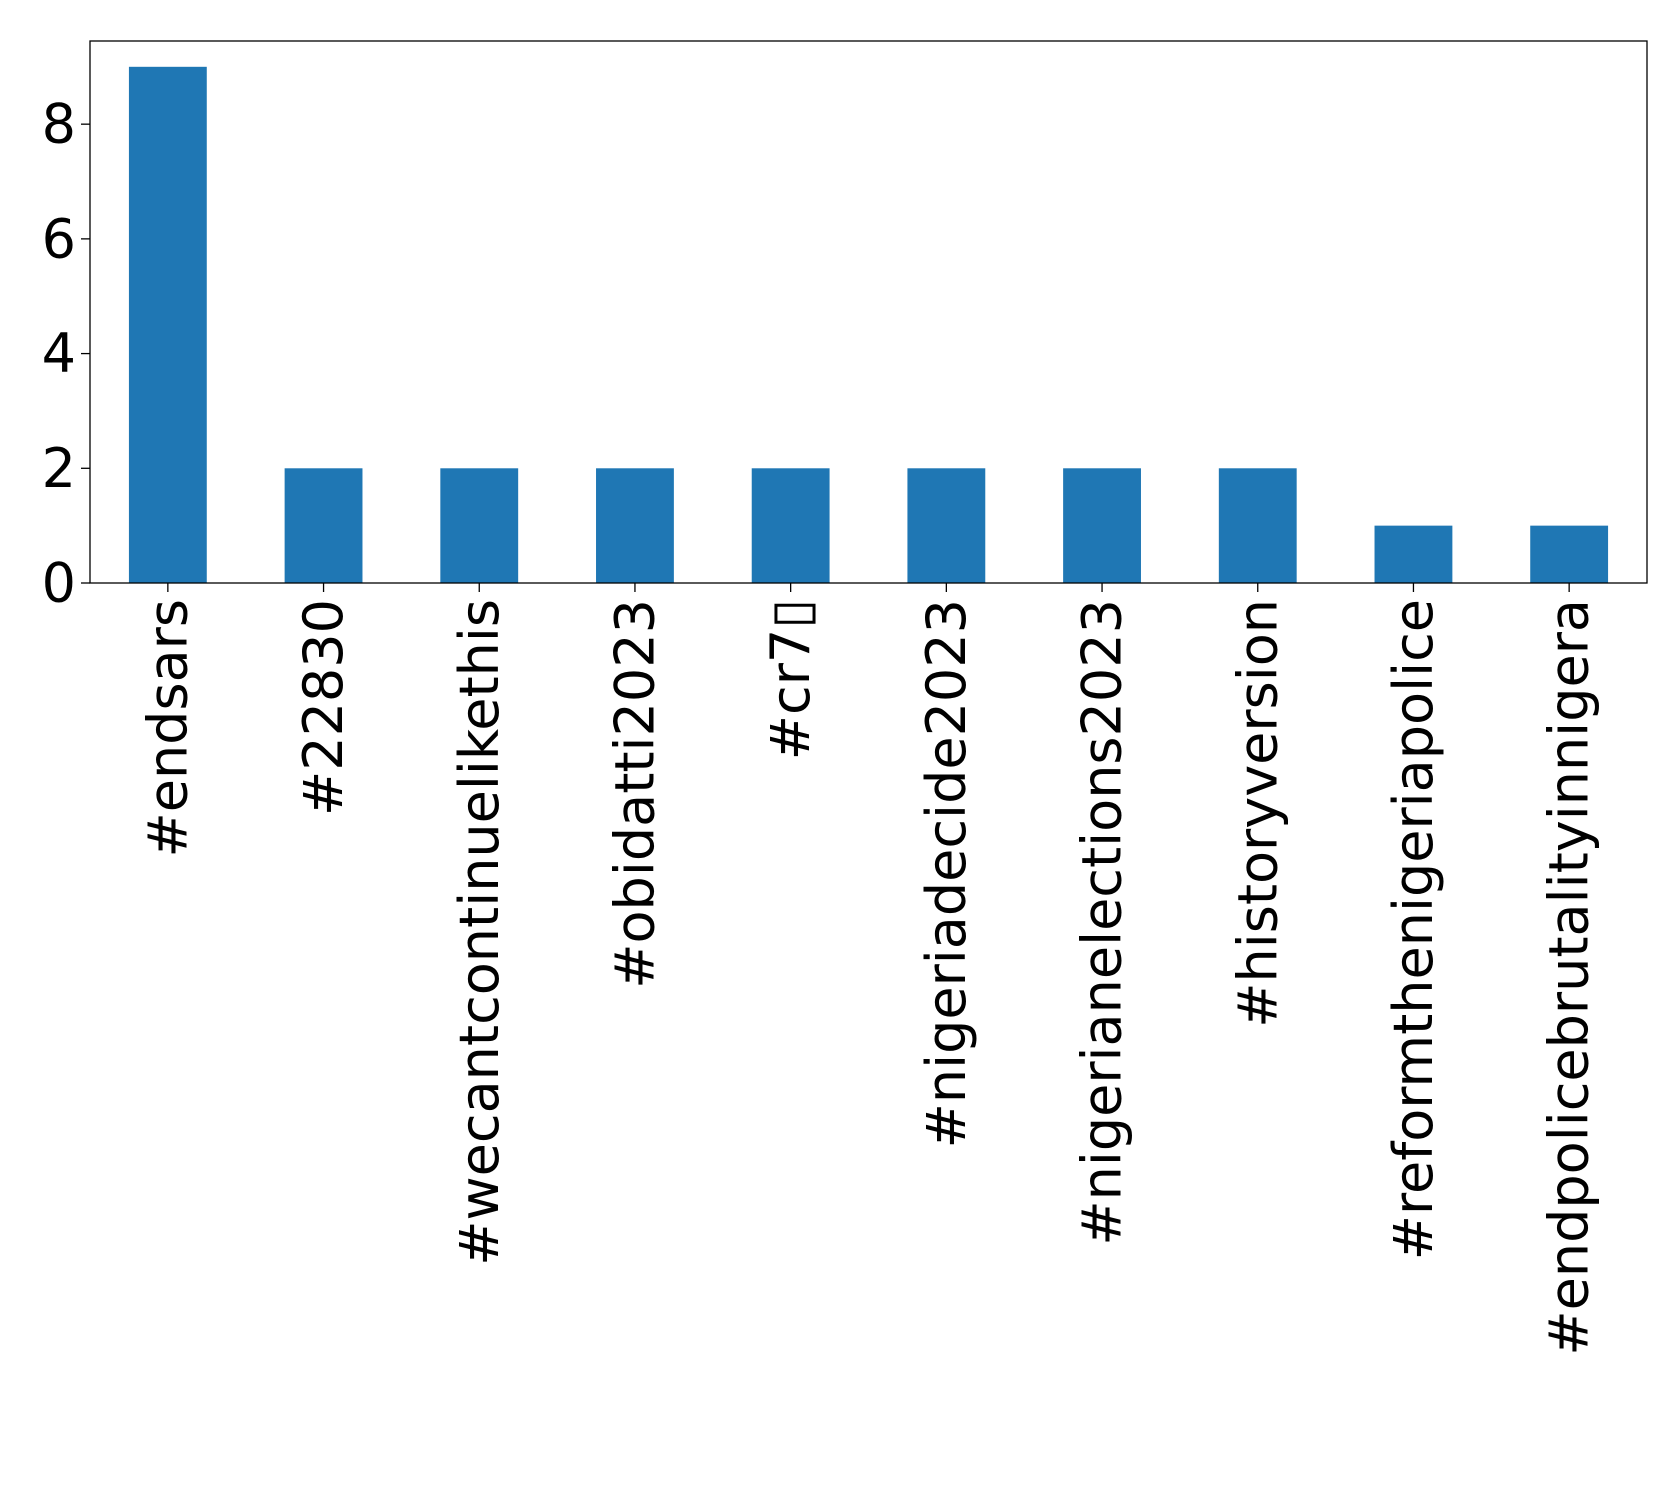 The image size is (1679, 1504). Describe the element at coordinates (946, 873) in the screenshot. I see `x-tick-label: #nigeriadecide2023` at that location.